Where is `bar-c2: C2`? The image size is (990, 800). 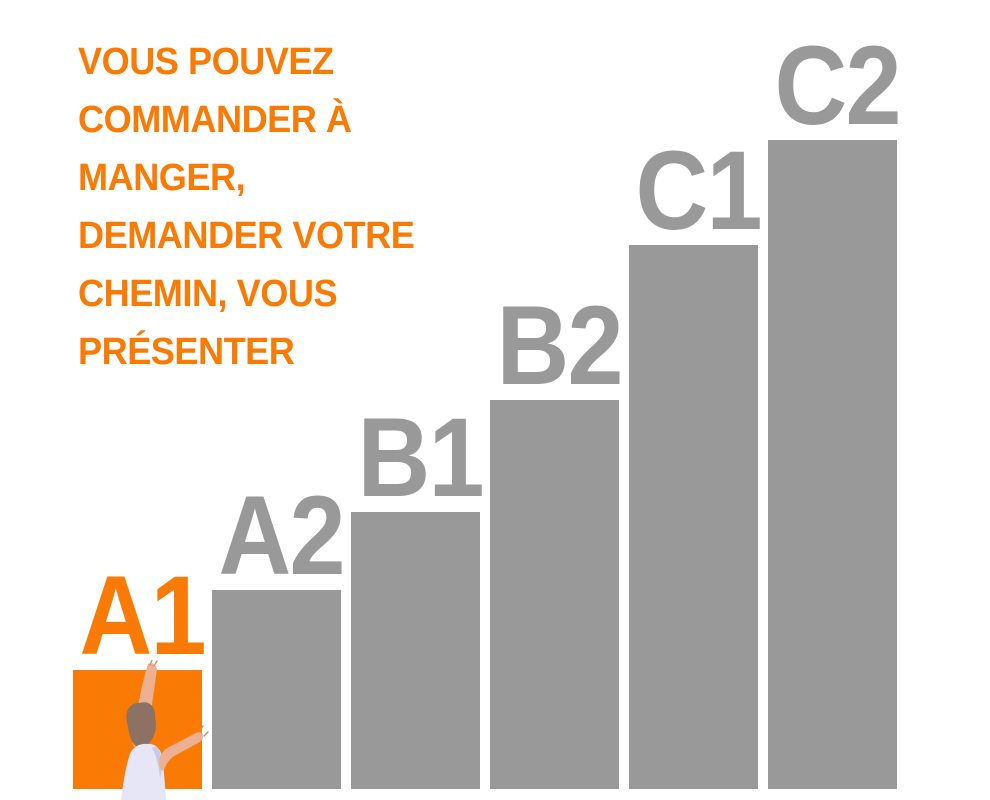 bar-c2: C2 is located at coordinates (835, 409).